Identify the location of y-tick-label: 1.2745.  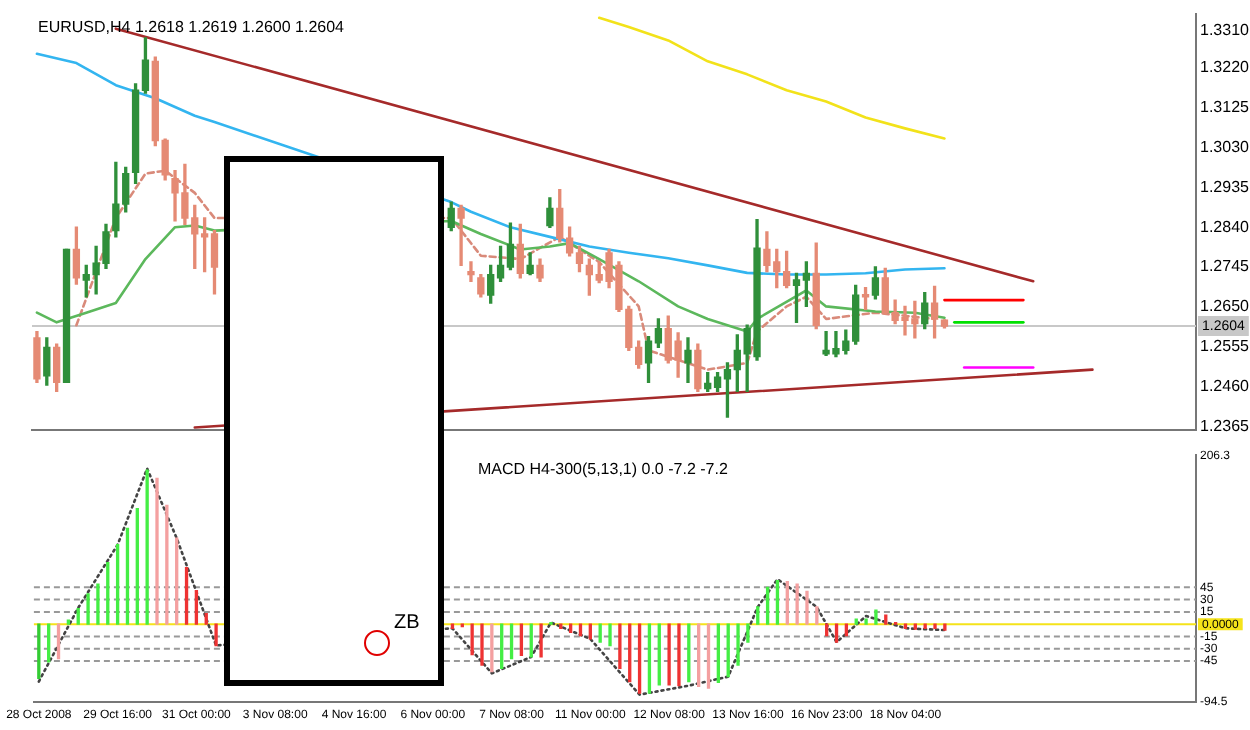
(1225, 266).